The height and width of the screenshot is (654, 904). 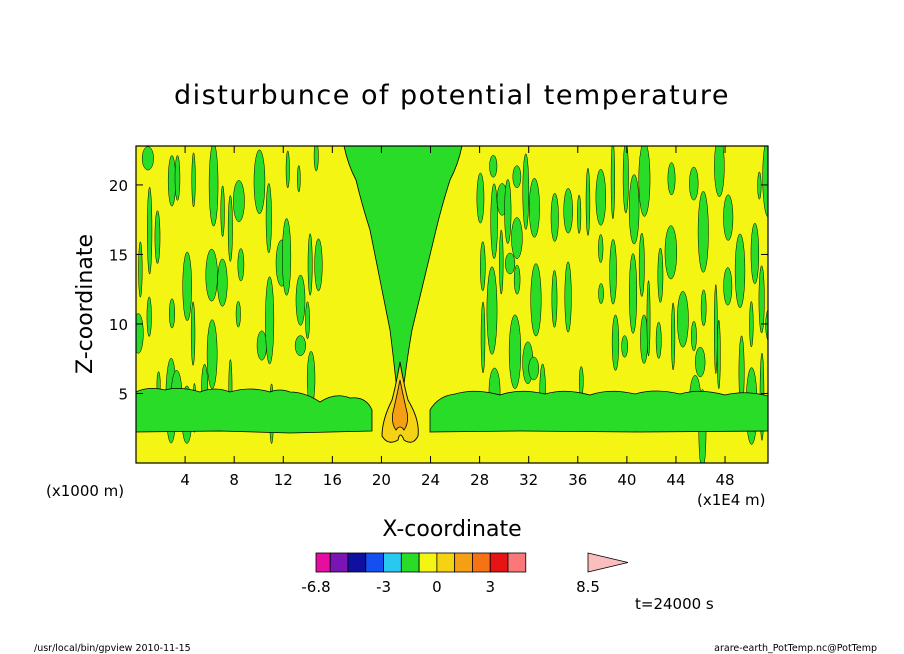 What do you see at coordinates (608, 562) in the screenshot?
I see `colorbar-arrow` at bounding box center [608, 562].